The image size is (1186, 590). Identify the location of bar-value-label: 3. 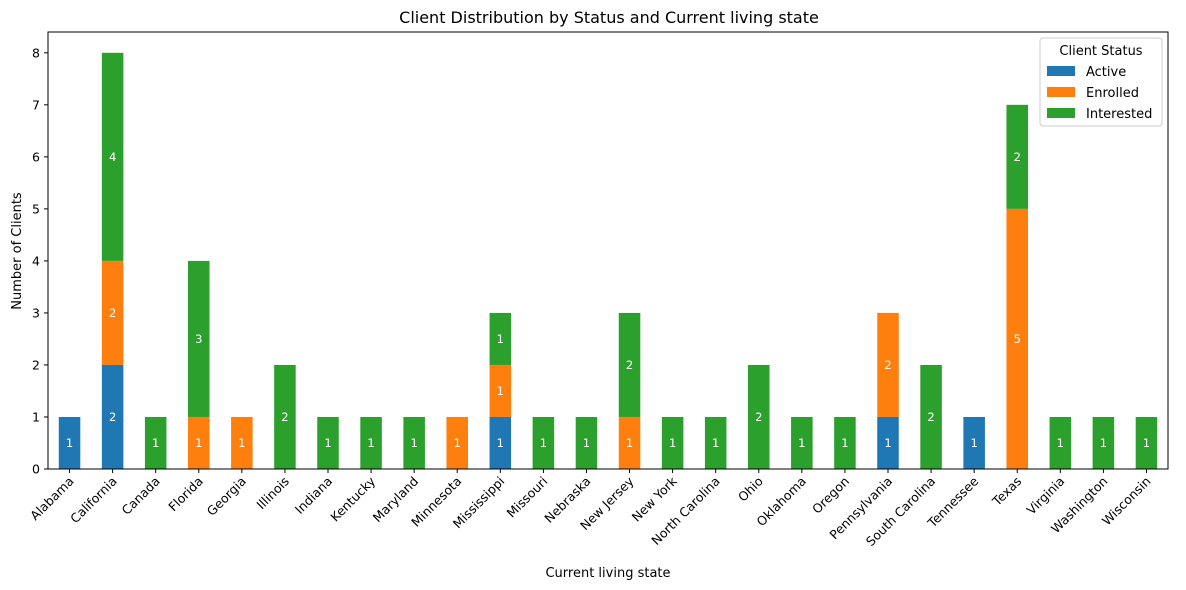
(198, 339).